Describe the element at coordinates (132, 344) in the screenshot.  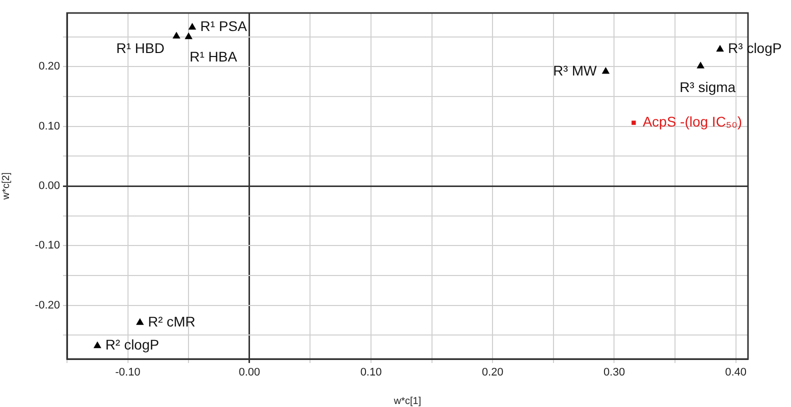
I see `annotation: R² clogP` at that location.